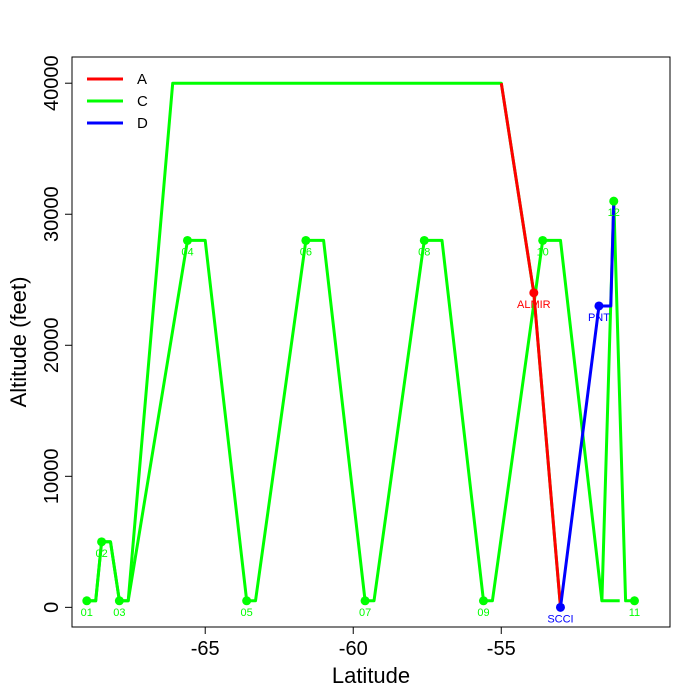 This screenshot has width=700, height=700. What do you see at coordinates (560, 619) in the screenshot?
I see `point-label: SCCI` at bounding box center [560, 619].